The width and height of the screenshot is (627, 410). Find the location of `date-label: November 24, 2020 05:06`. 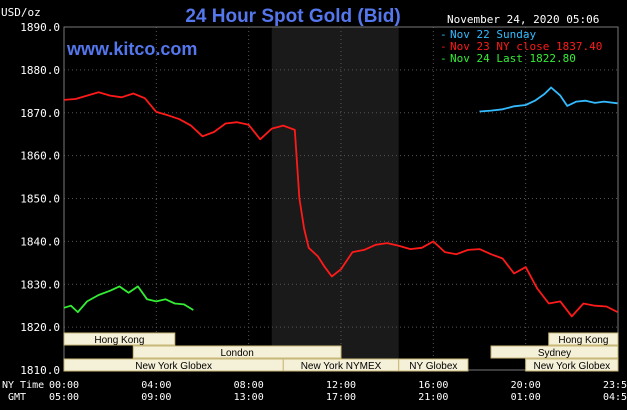

date-label: November 24, 2020 05:06 is located at coordinates (523, 19).